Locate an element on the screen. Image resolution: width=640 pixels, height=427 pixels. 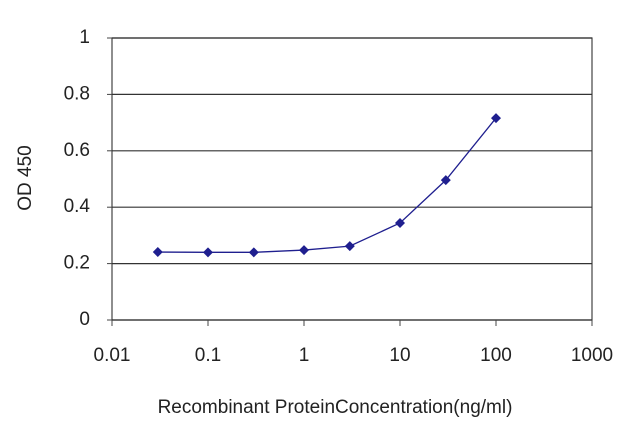
y-tick-label: 0.4 is located at coordinates (77, 206).